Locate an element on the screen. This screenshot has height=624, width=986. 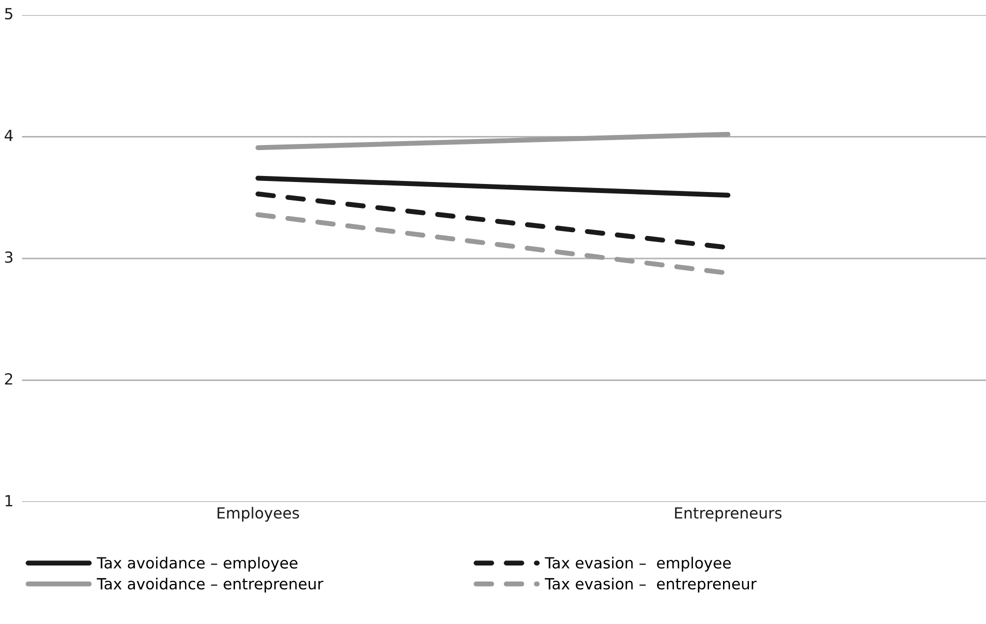
y-tick-label: 1 is located at coordinates (9, 500).